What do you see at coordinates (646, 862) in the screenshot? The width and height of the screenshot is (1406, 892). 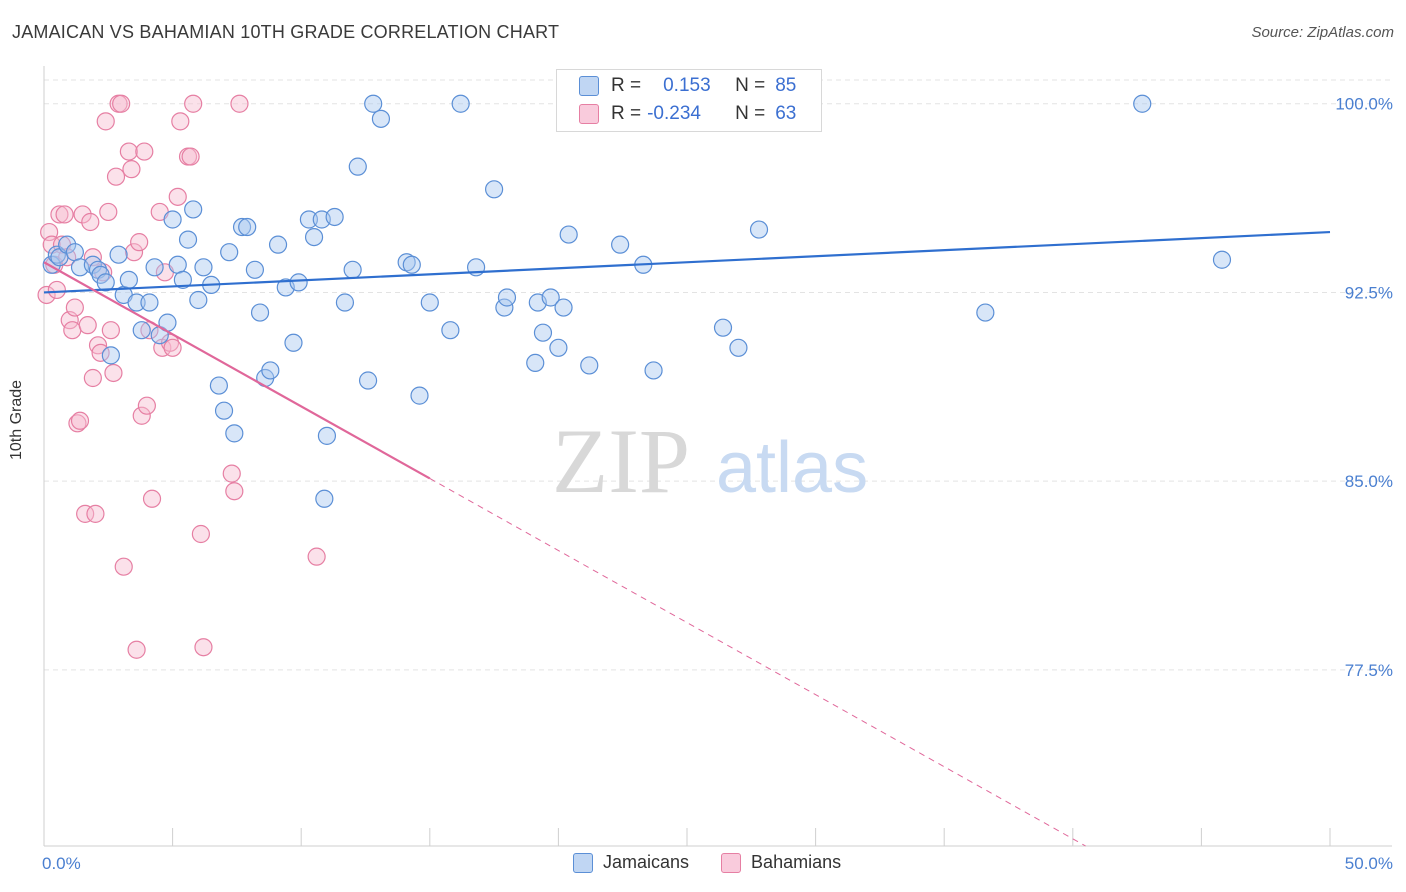 I see `legend-label-jamaicans: Jamaicans` at bounding box center [646, 862].